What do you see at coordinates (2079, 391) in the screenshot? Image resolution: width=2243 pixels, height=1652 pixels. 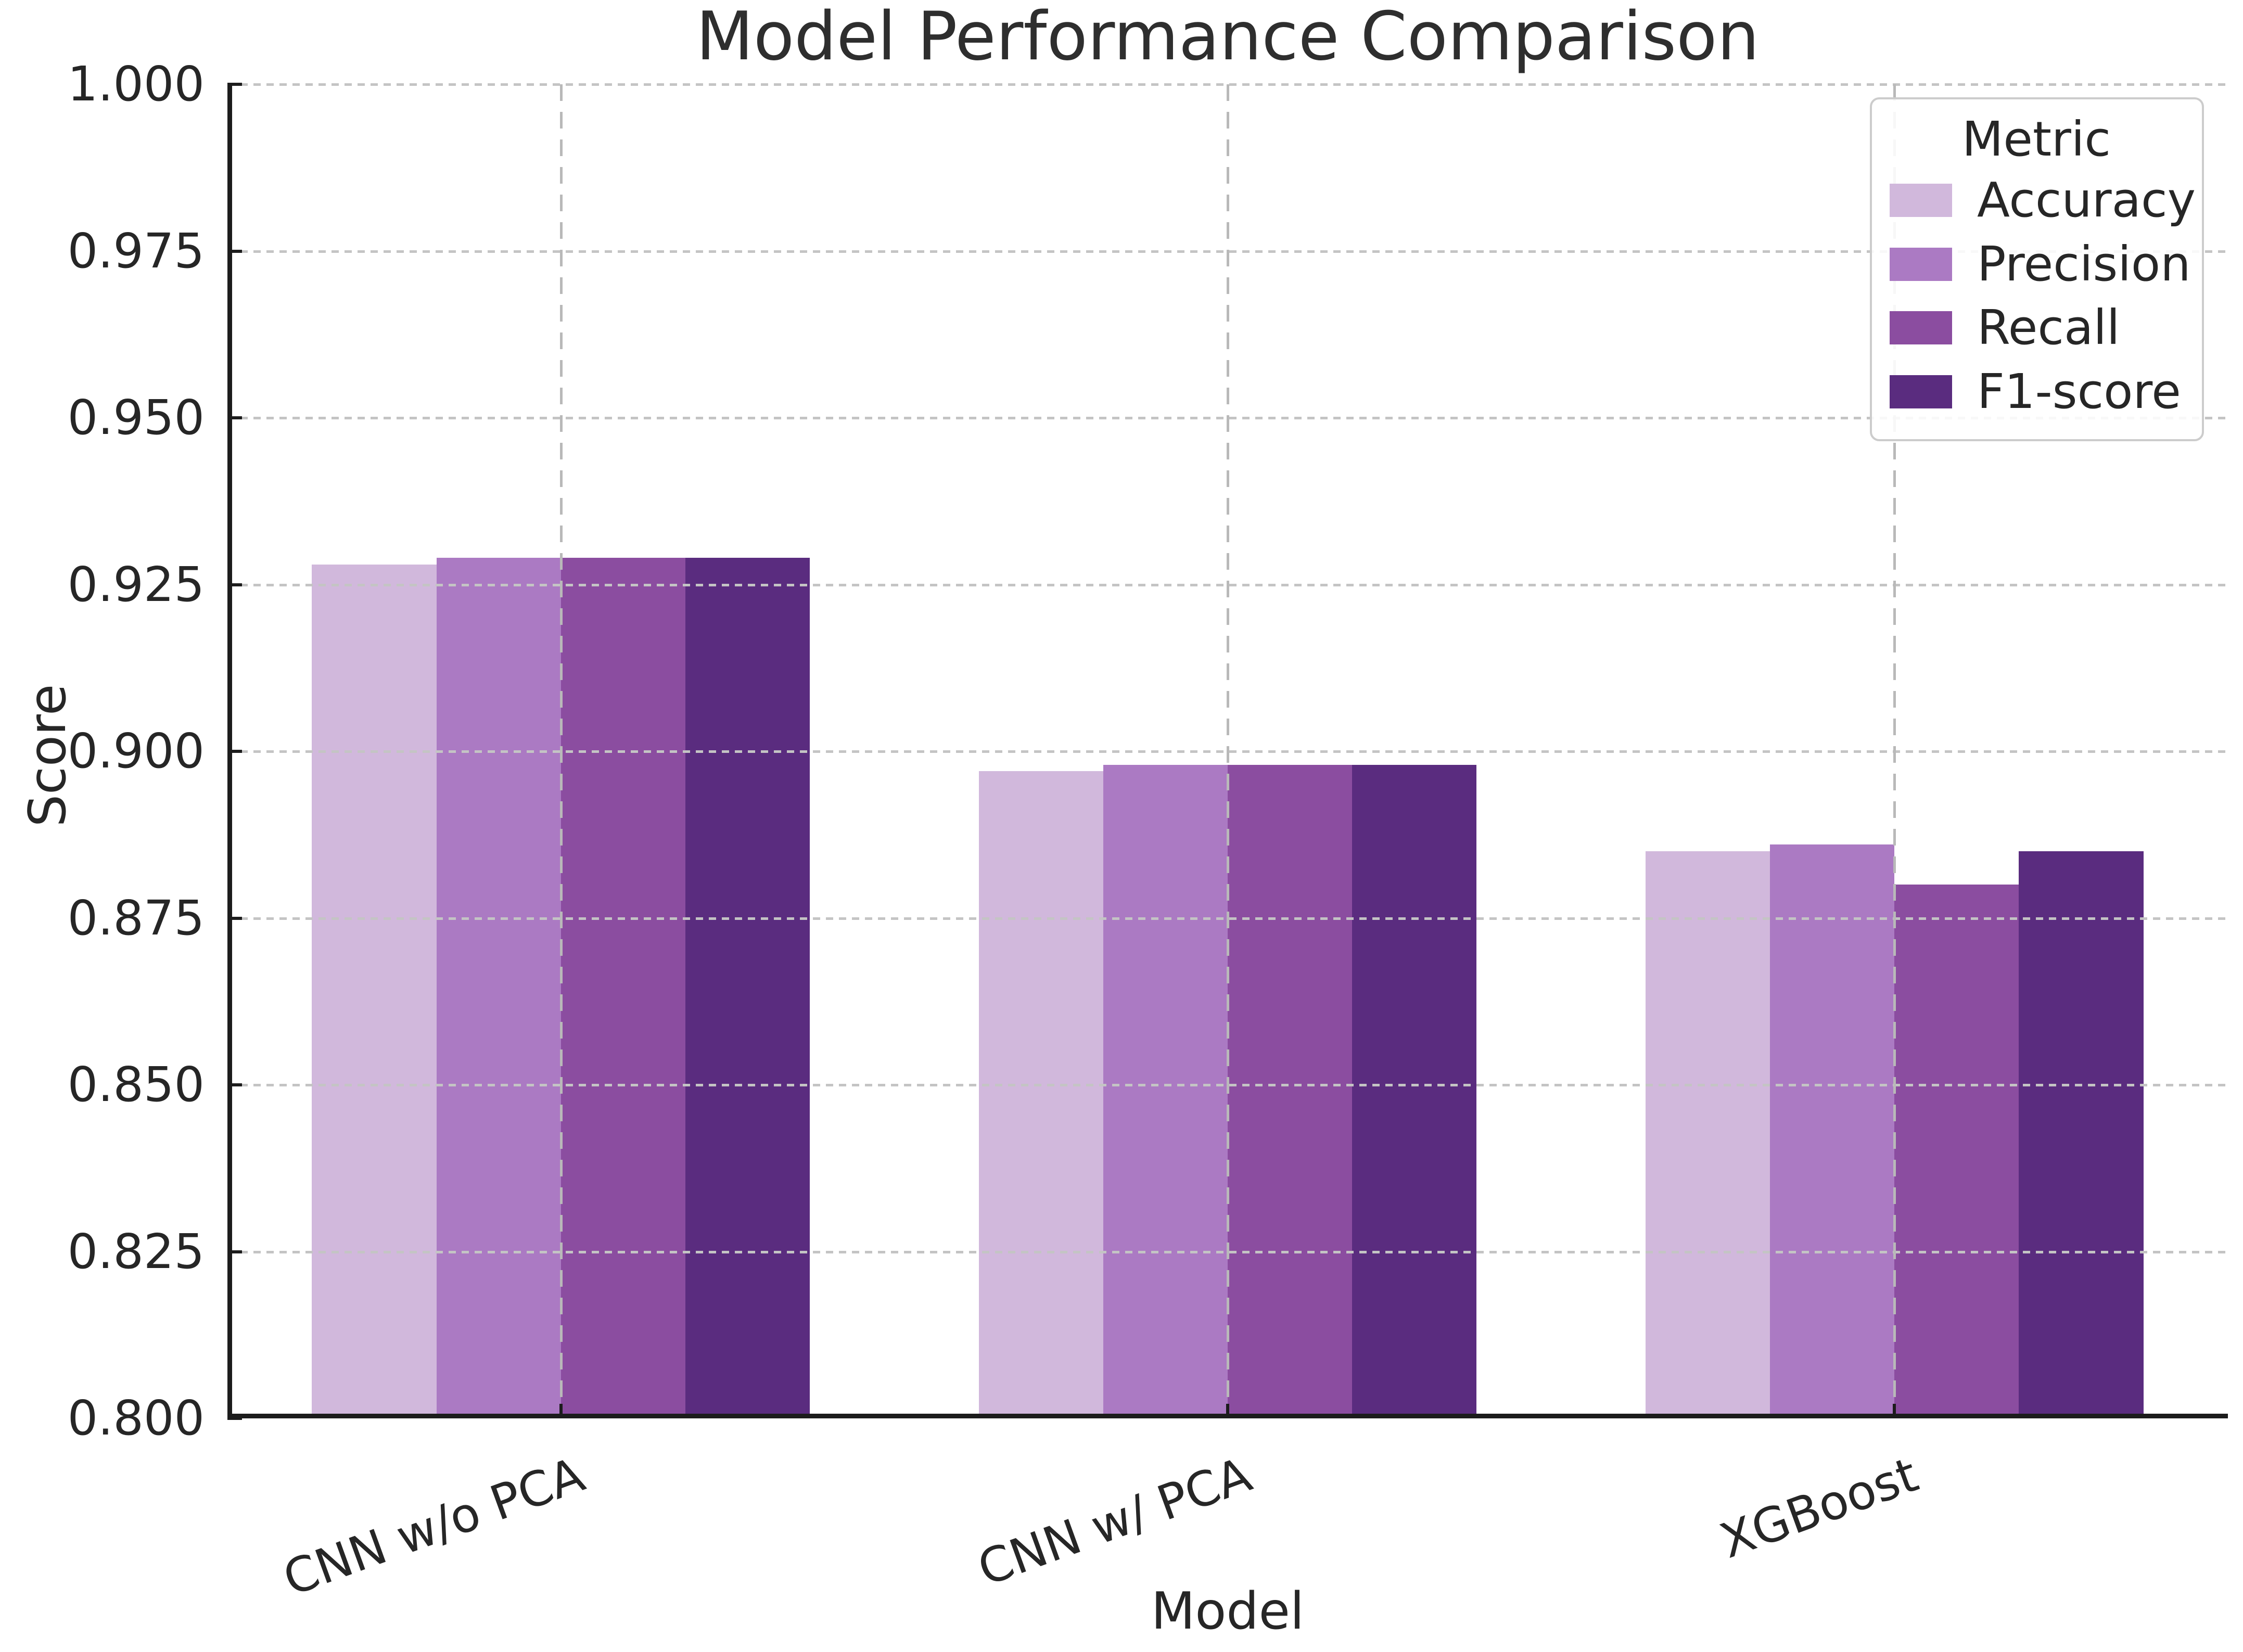 I see `legend-label-f1-score: F1-score` at bounding box center [2079, 391].